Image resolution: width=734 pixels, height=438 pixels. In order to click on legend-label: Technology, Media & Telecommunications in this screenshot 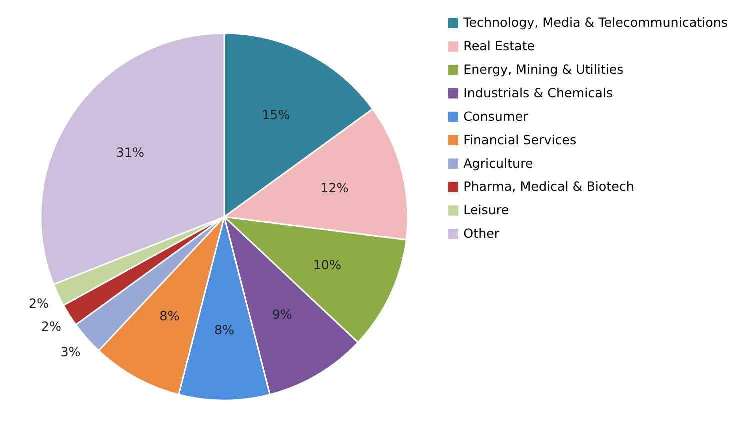, I will do `click(595, 22)`.